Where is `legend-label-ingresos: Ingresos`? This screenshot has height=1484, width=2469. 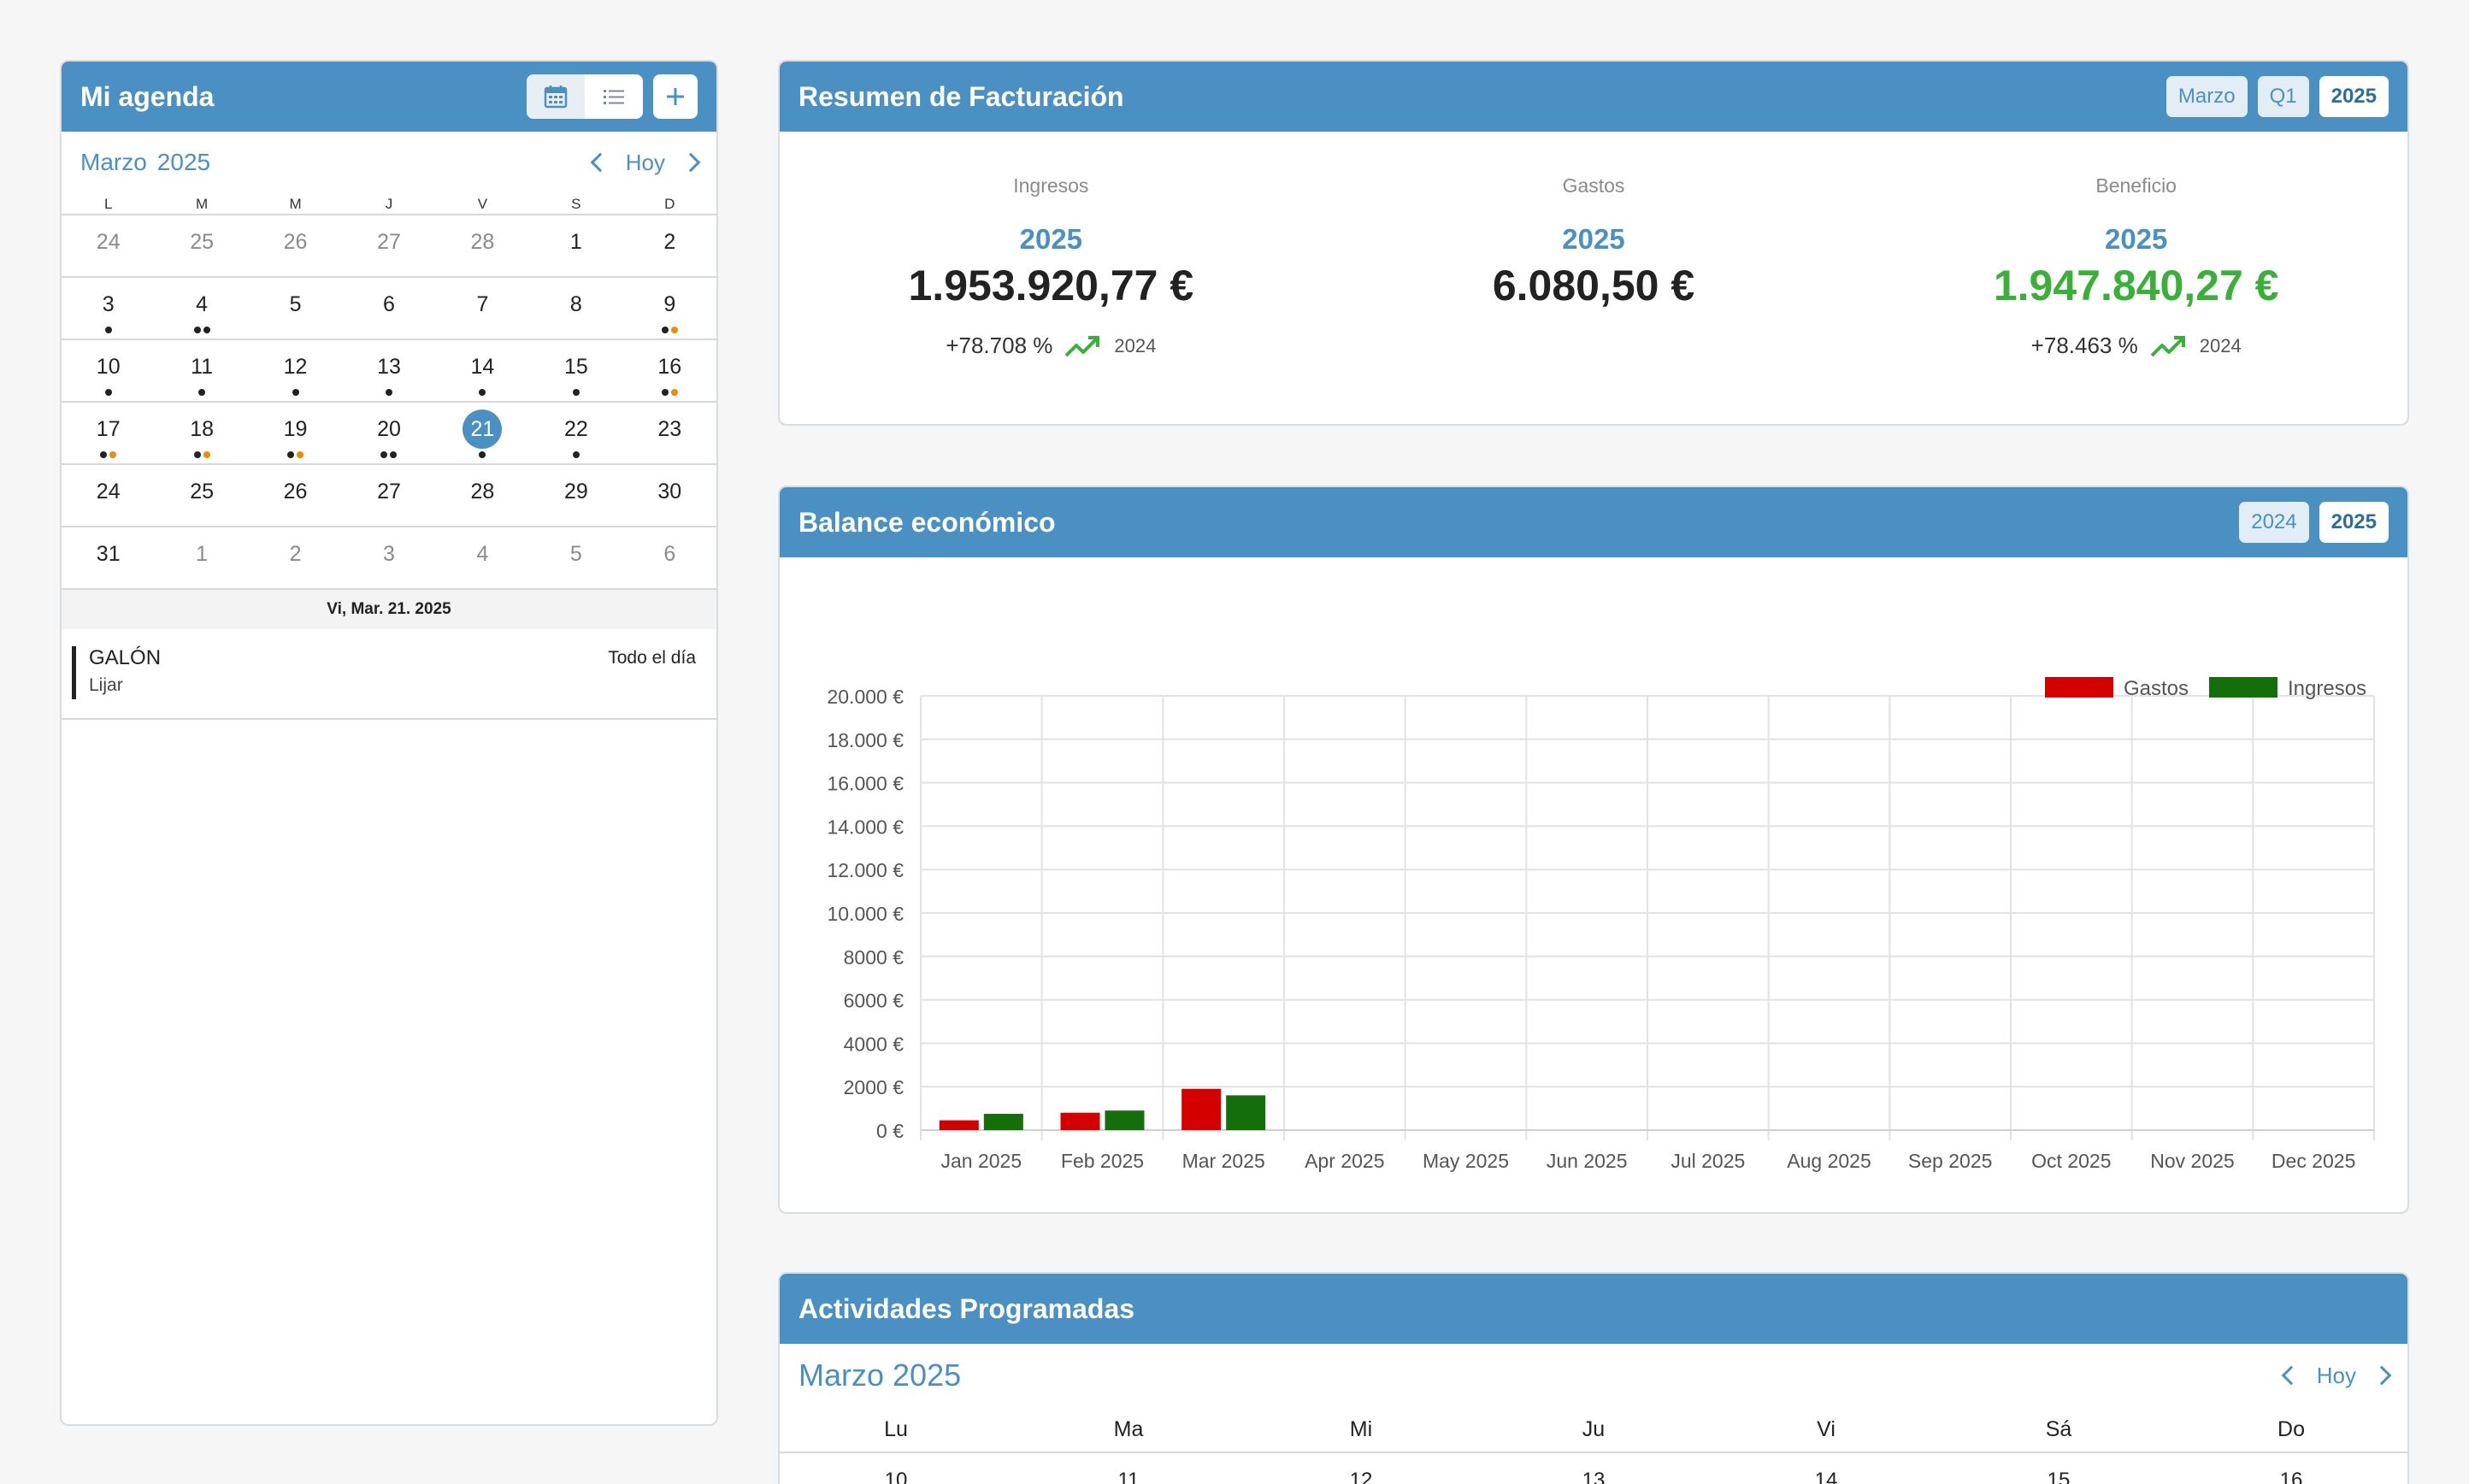 legend-label-ingresos: Ingresos is located at coordinates (2327, 688).